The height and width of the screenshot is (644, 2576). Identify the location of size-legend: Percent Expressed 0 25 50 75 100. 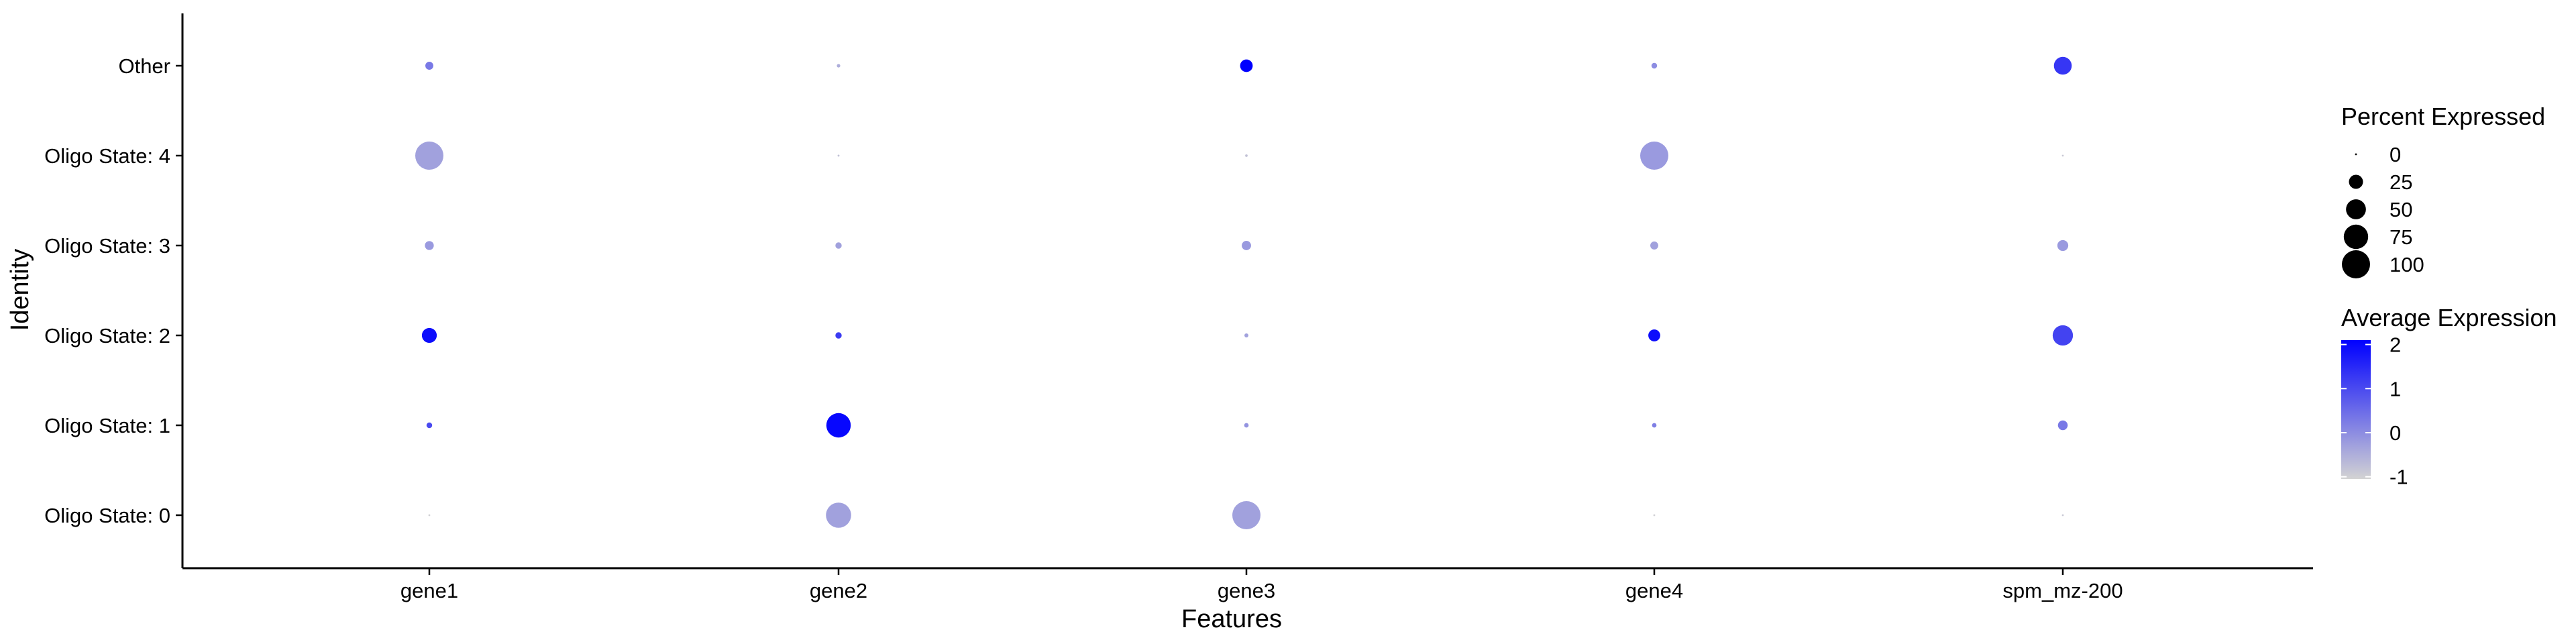
(2443, 190).